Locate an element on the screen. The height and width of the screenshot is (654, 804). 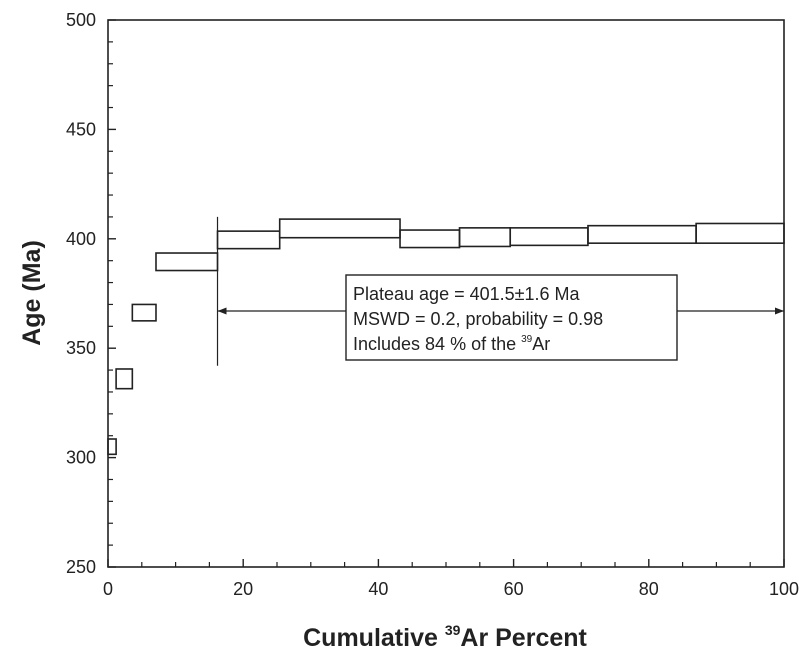
y-tick-label: 250 is located at coordinates (81, 567).